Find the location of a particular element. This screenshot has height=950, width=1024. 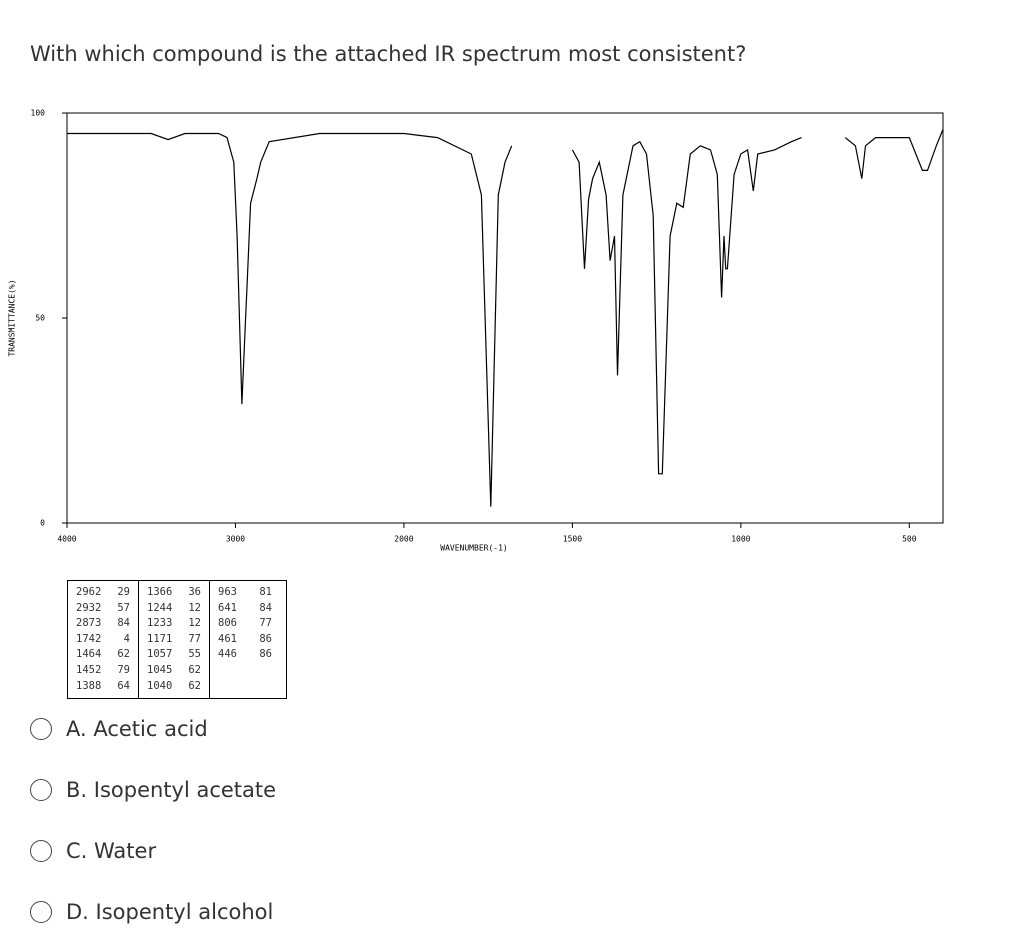

option: D. Isopentyl alcohol is located at coordinates (151, 912).